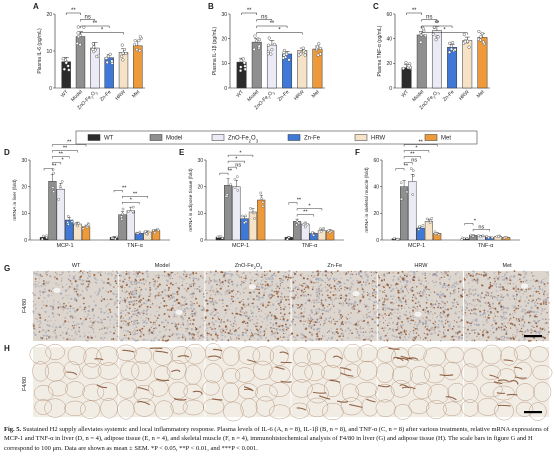 The width and height of the screenshot is (554, 472). I want to click on x-tick-label: MCP-1, so click(240, 246).